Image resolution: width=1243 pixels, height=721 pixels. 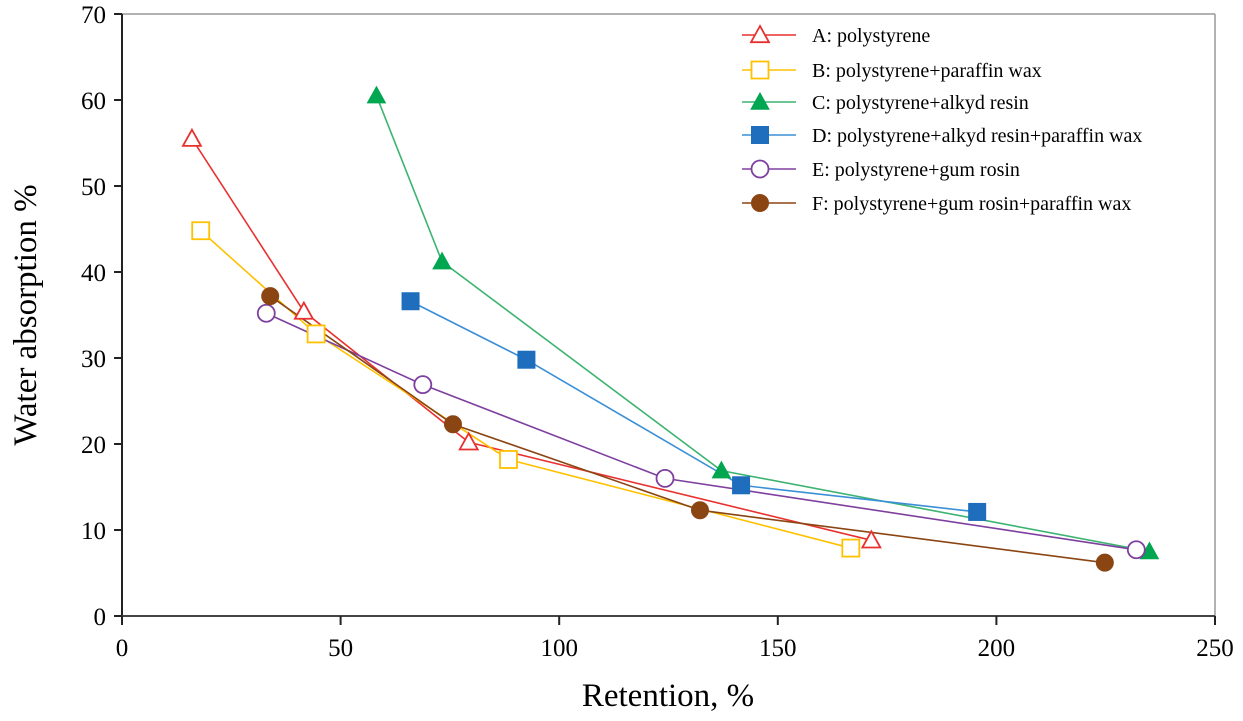 What do you see at coordinates (122, 648) in the screenshot?
I see `x-tick-label: 0` at bounding box center [122, 648].